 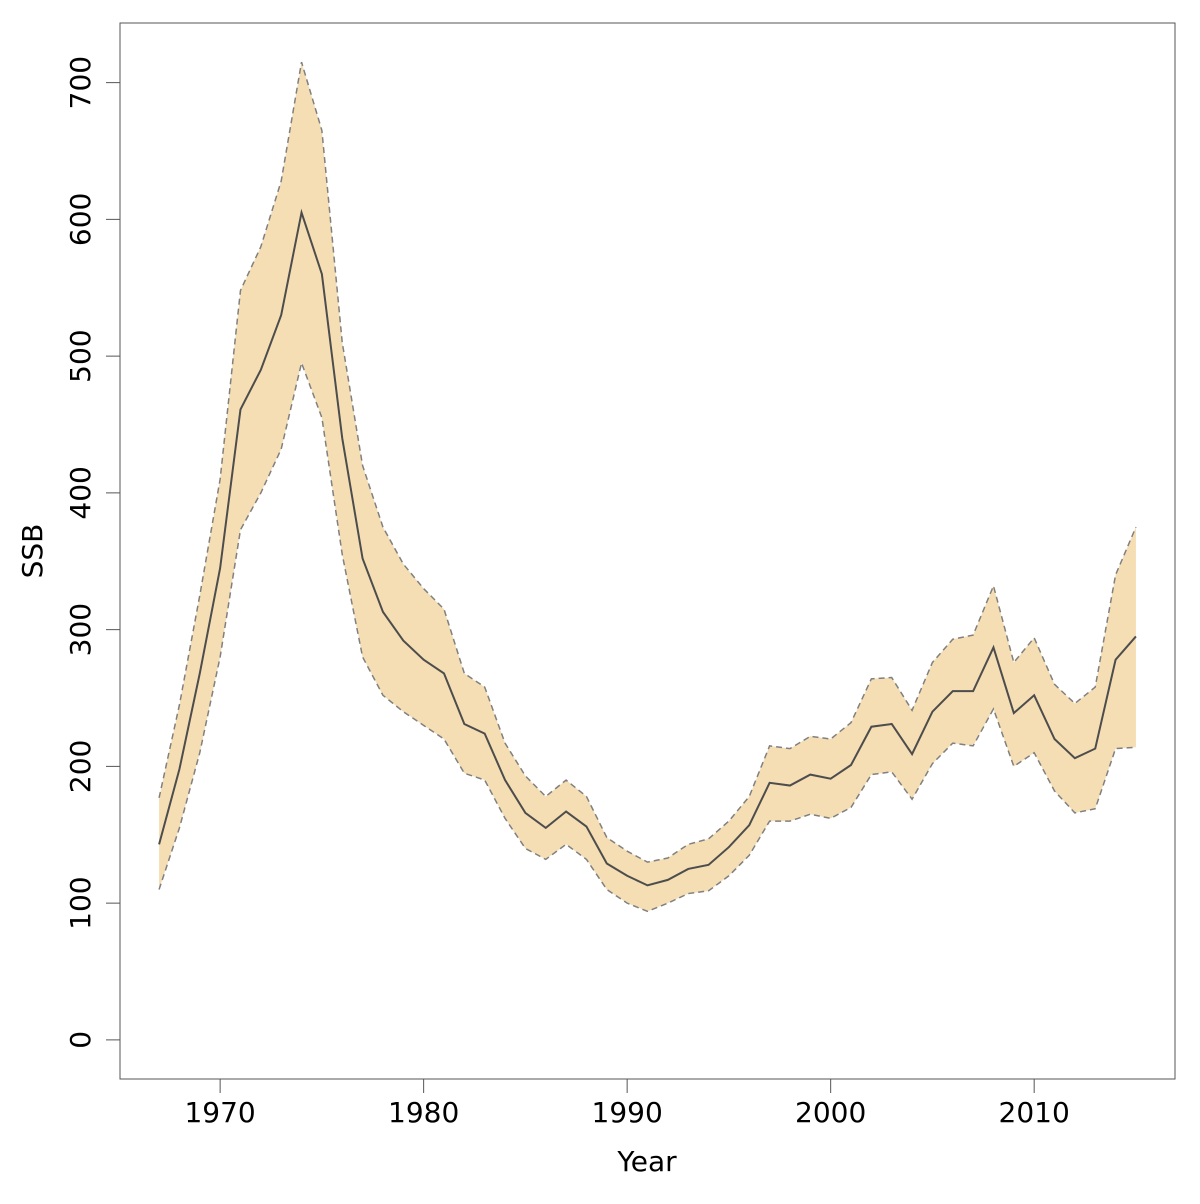 I want to click on y-tick-label: 300, so click(x=80, y=629).